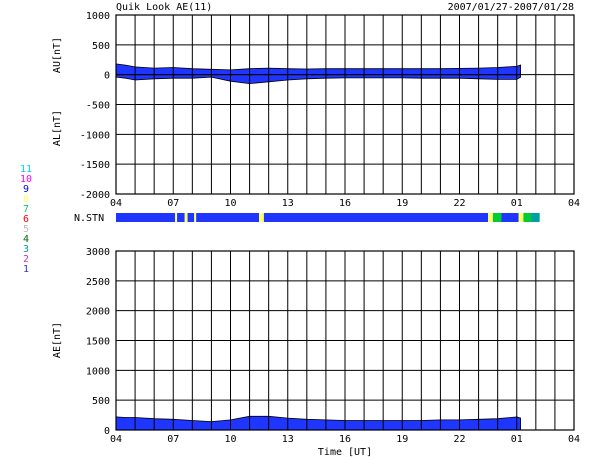 This screenshot has height=460, width=590. I want to click on au-axis-label: AU[nT], so click(57, 55).